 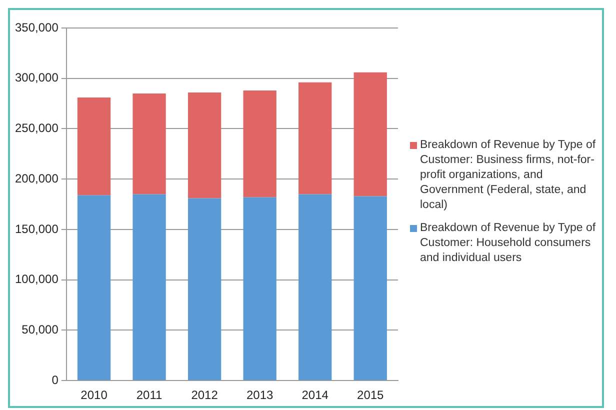 I want to click on x-tick-label: 2014, so click(x=315, y=395).